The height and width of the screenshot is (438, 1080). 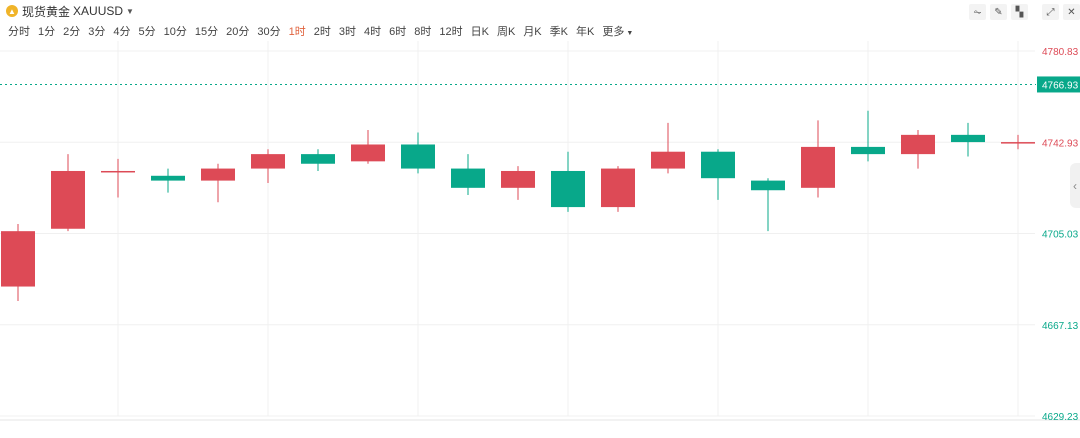 I want to click on period-11: 2时, so click(x=322, y=32).